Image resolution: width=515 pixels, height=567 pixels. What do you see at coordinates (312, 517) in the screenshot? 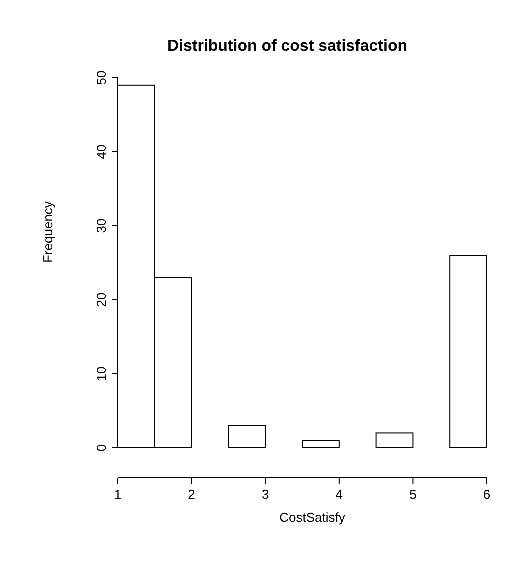
I see `x-axis-title: CostSatisfy` at bounding box center [312, 517].